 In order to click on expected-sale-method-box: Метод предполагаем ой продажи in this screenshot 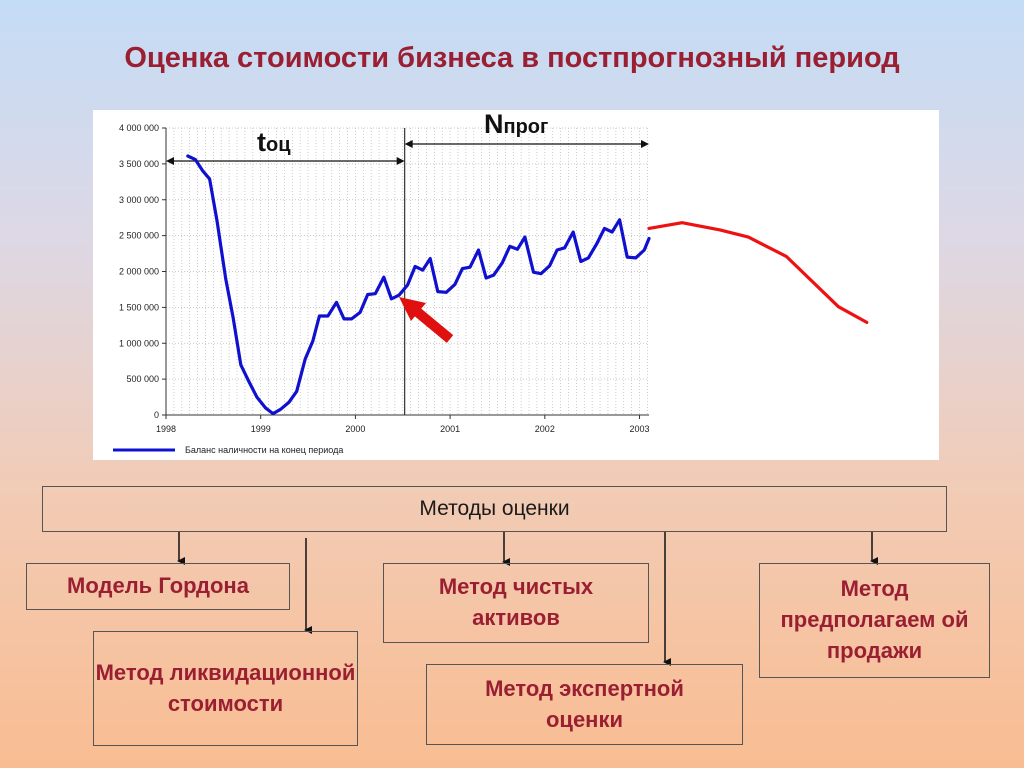, I will do `click(874, 620)`.